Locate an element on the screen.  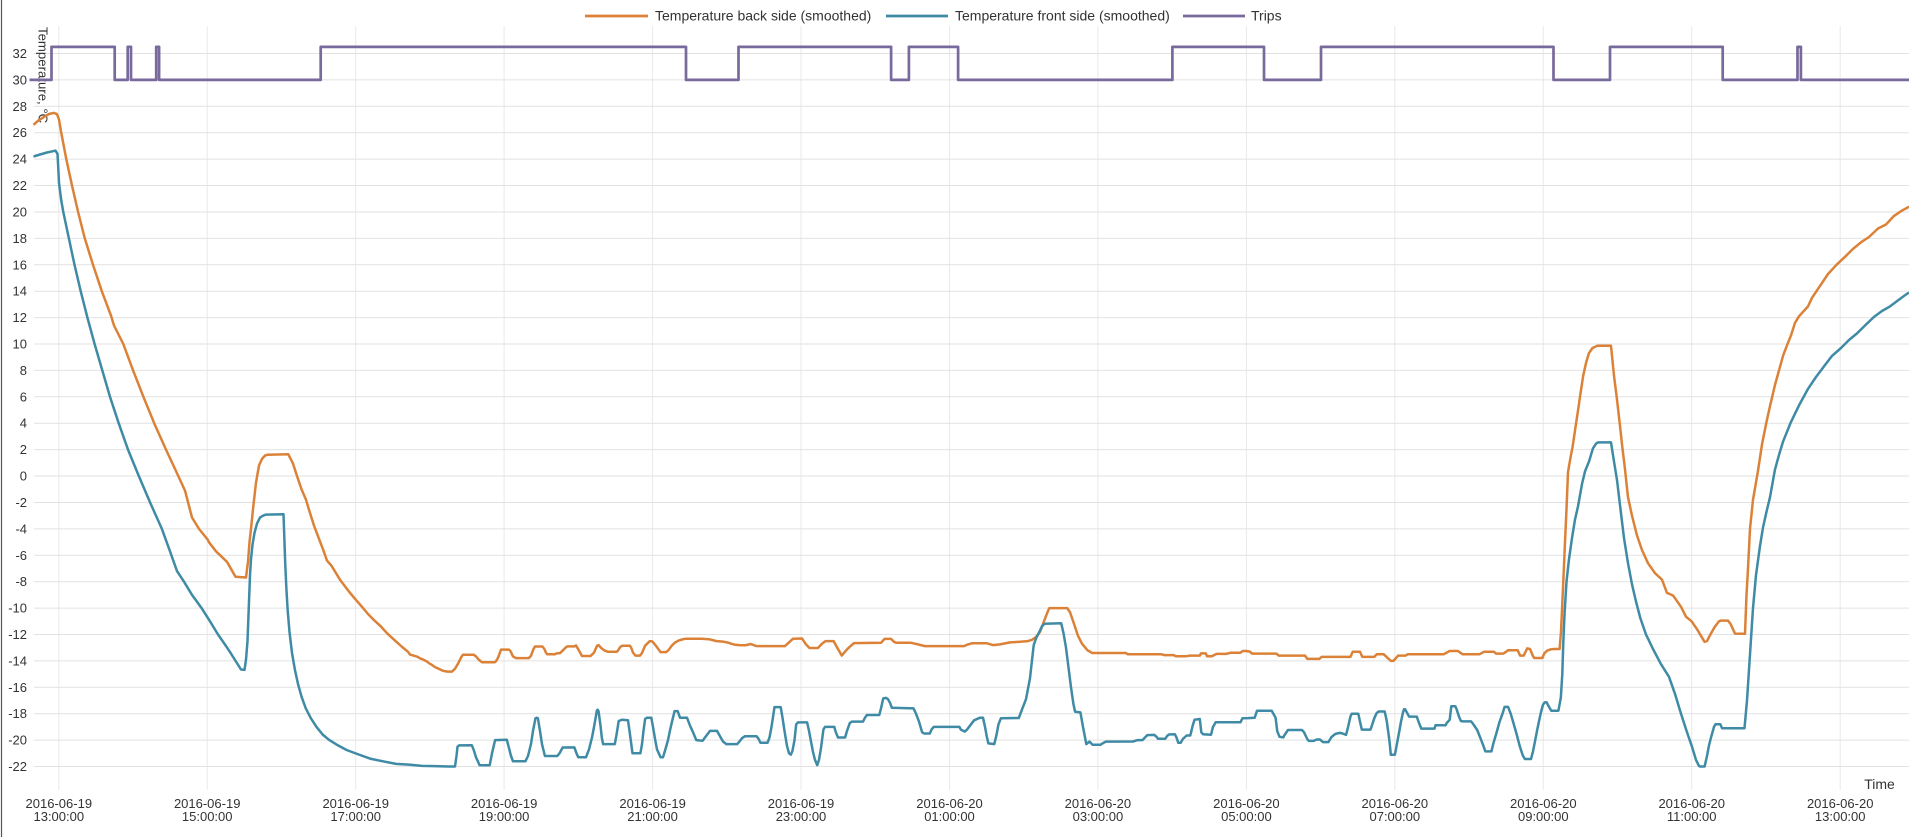
svg-text: 8 is located at coordinates (23, 370).